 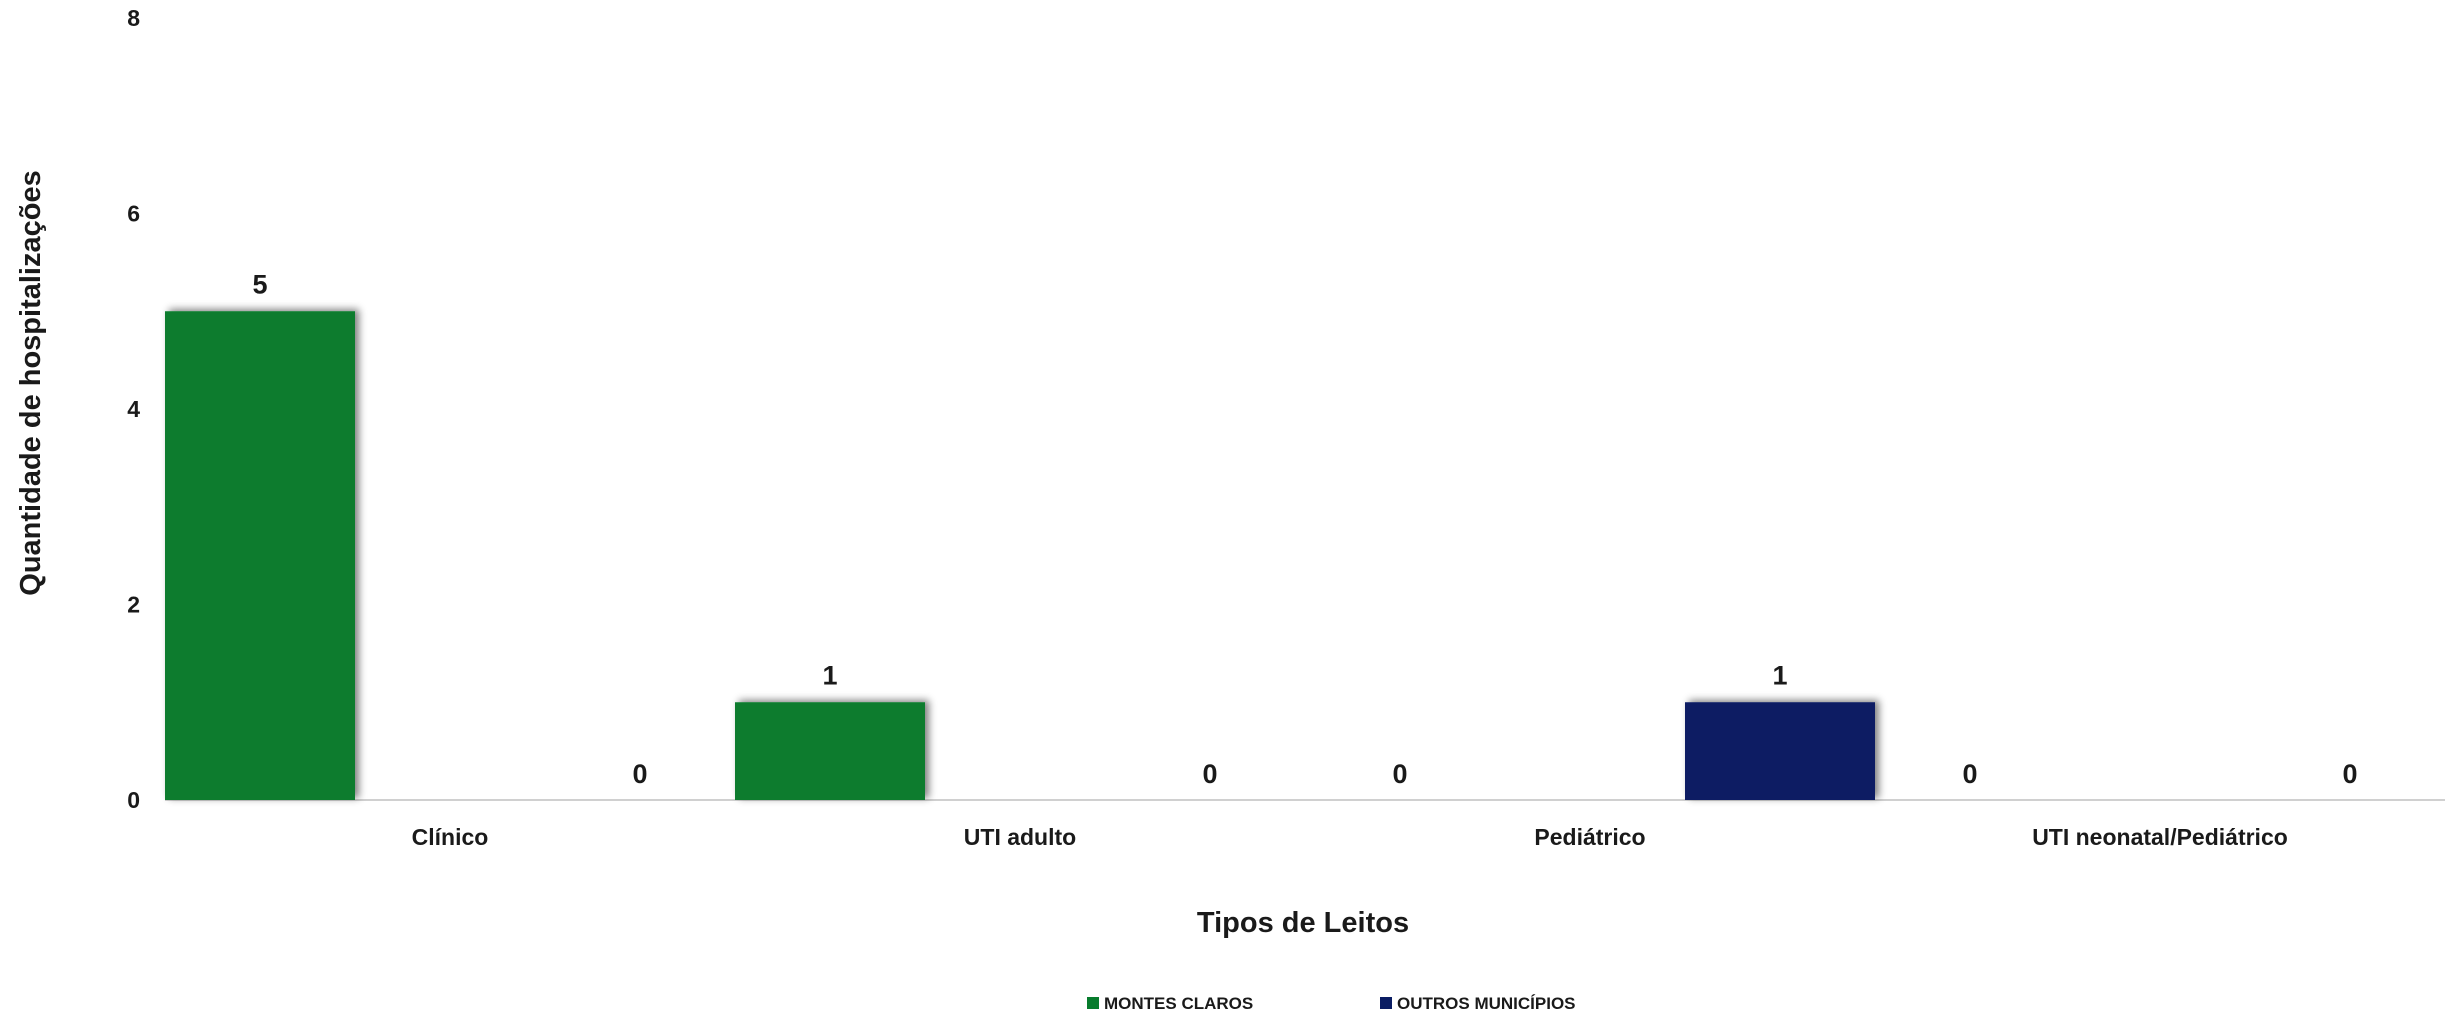 I want to click on y-axis-ticks: 0 2 4 6 8, so click(x=133, y=409).